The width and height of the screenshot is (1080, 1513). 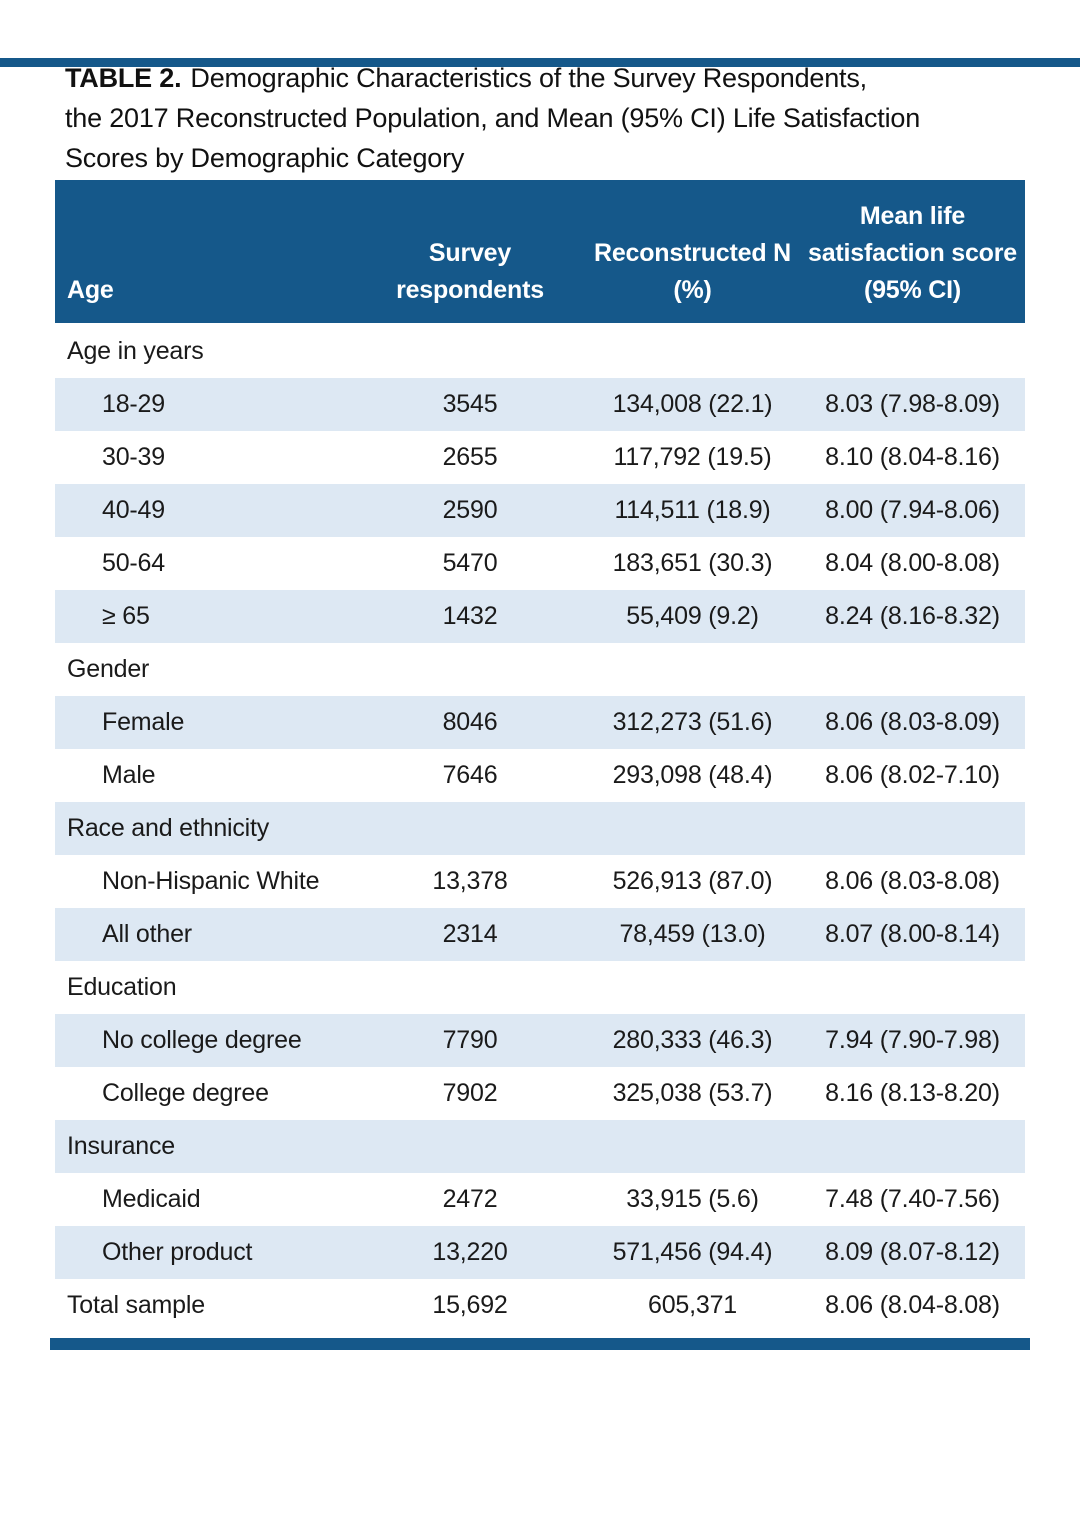 I want to click on cell-mean-score: 8.10 (8.04-8.16), so click(x=912, y=457).